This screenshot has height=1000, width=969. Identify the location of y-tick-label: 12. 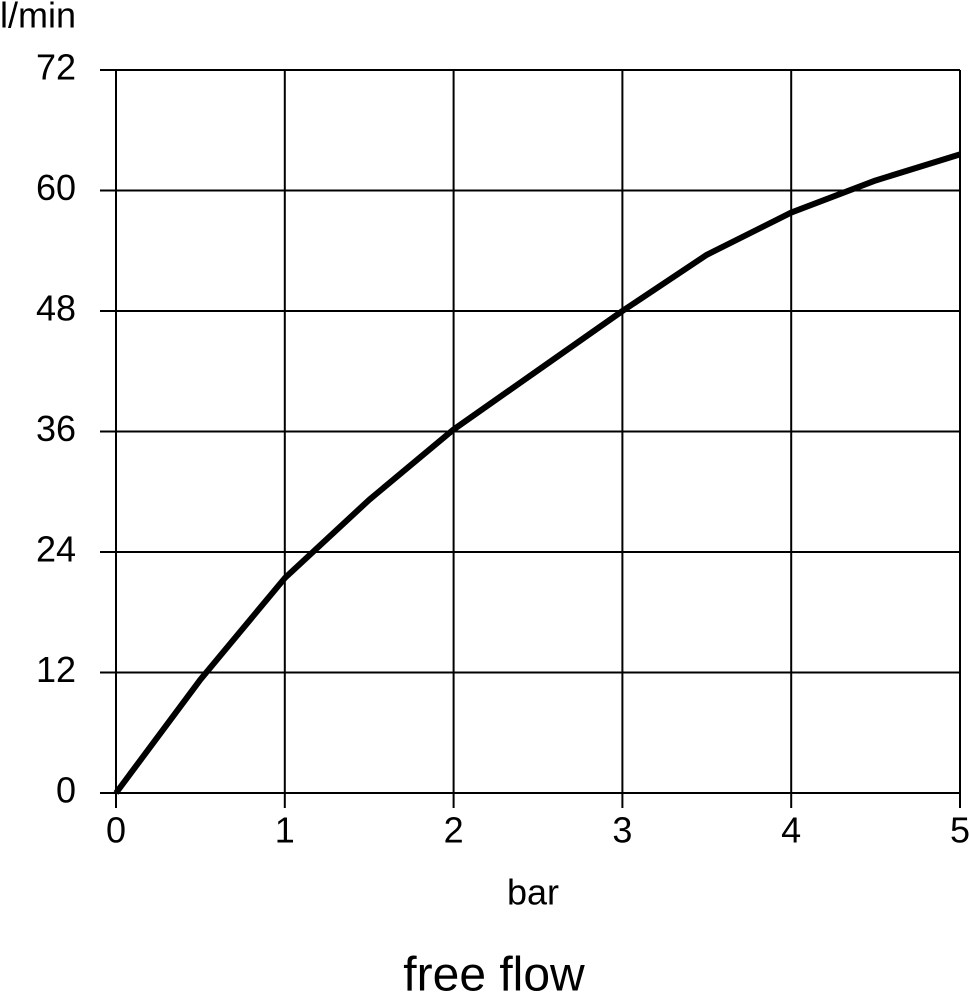
(56, 669).